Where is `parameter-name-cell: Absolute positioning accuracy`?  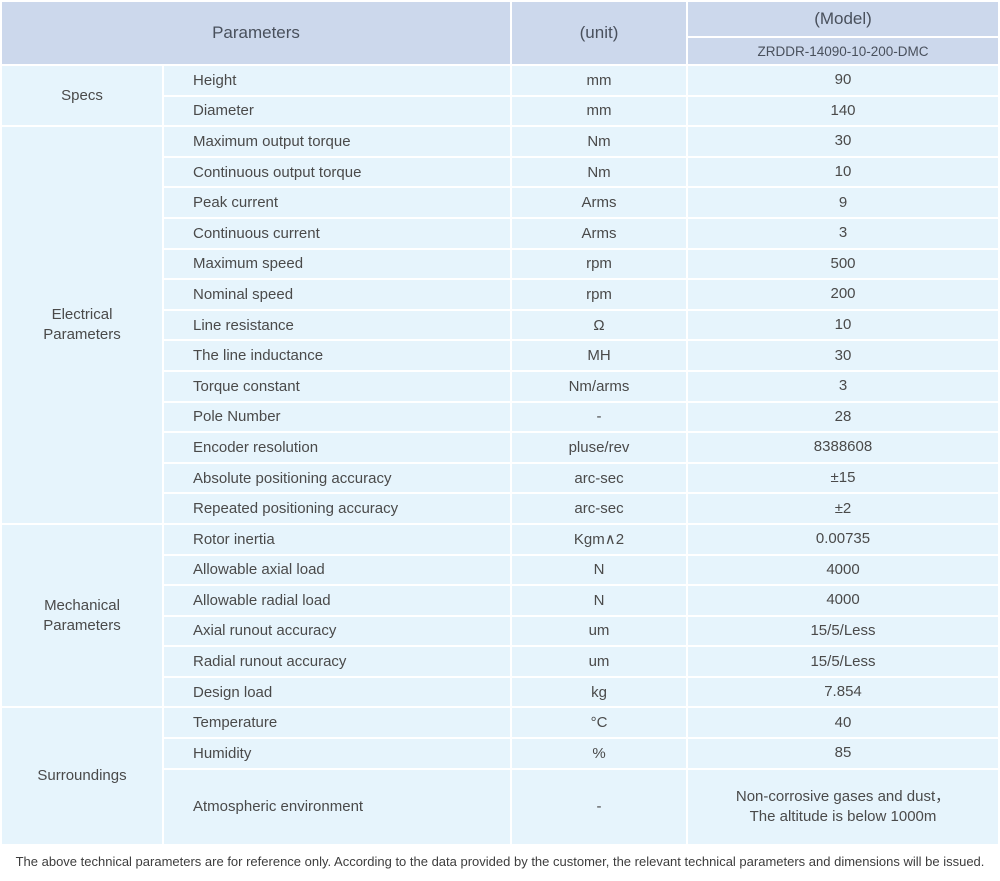
parameter-name-cell: Absolute positioning accuracy is located at coordinates (337, 478).